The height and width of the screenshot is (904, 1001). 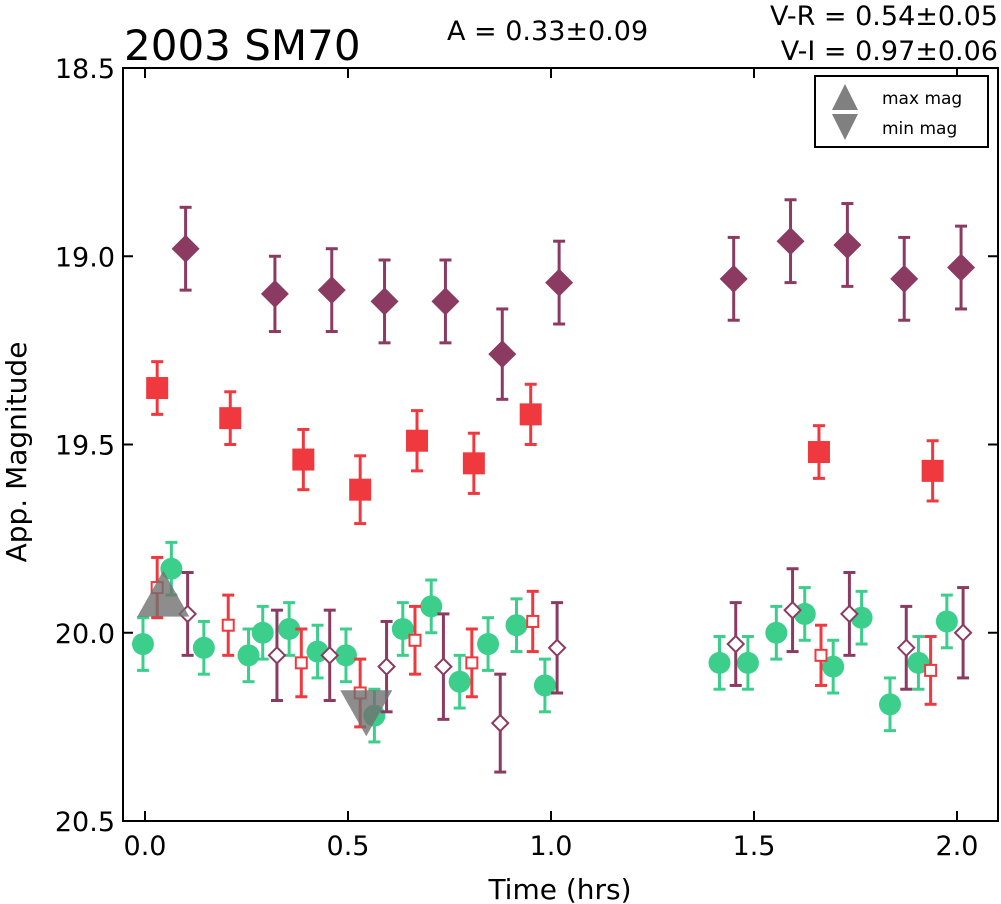 What do you see at coordinates (845, 127) in the screenshot?
I see `min-mag-triangle-icon` at bounding box center [845, 127].